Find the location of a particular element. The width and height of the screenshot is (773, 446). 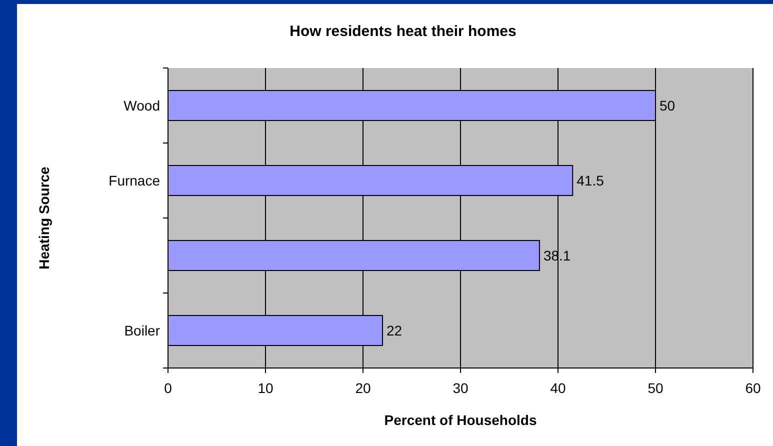

x-axis-title: Percent of Households is located at coordinates (460, 420).